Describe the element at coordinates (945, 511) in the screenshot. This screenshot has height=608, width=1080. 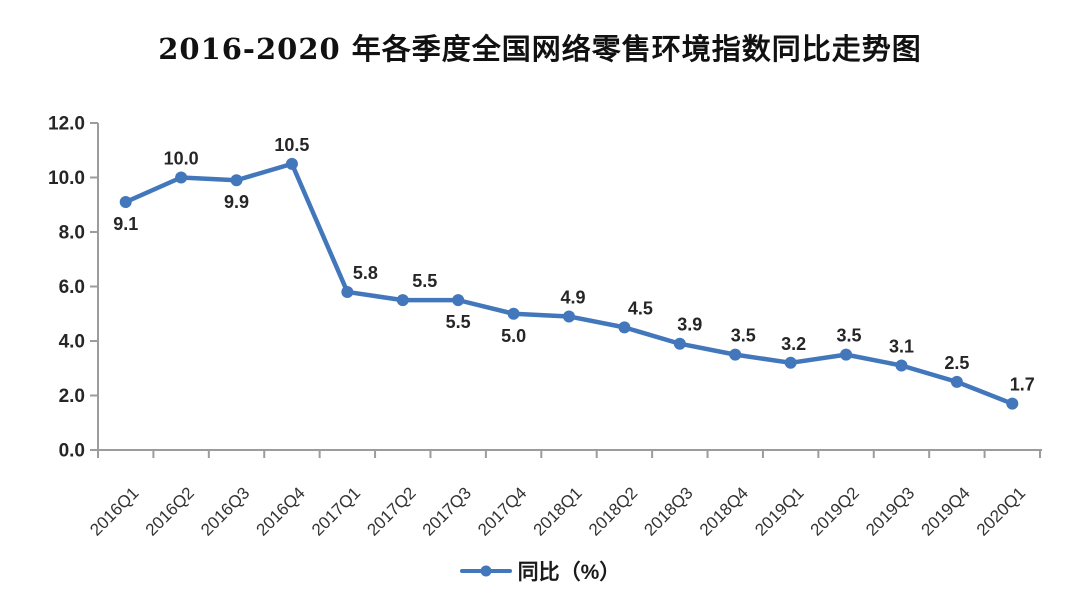
I see `x-axis-label: 2019Q4` at that location.